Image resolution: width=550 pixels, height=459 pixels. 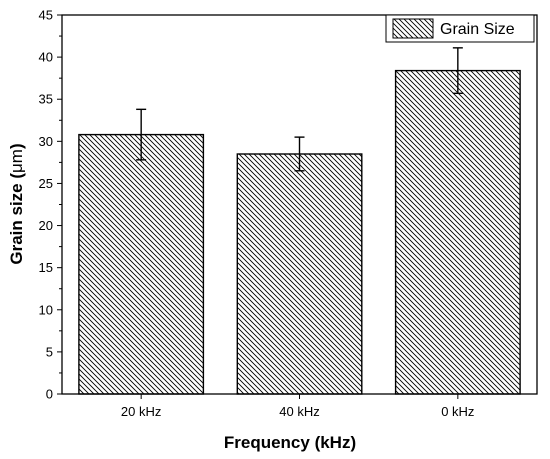 I want to click on y-tick-label: 45, so click(x=46, y=15).